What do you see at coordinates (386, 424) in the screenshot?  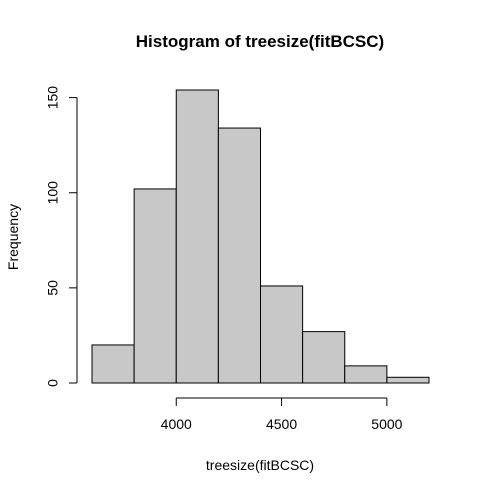 I see `x-tick-label-3: 5000` at bounding box center [386, 424].